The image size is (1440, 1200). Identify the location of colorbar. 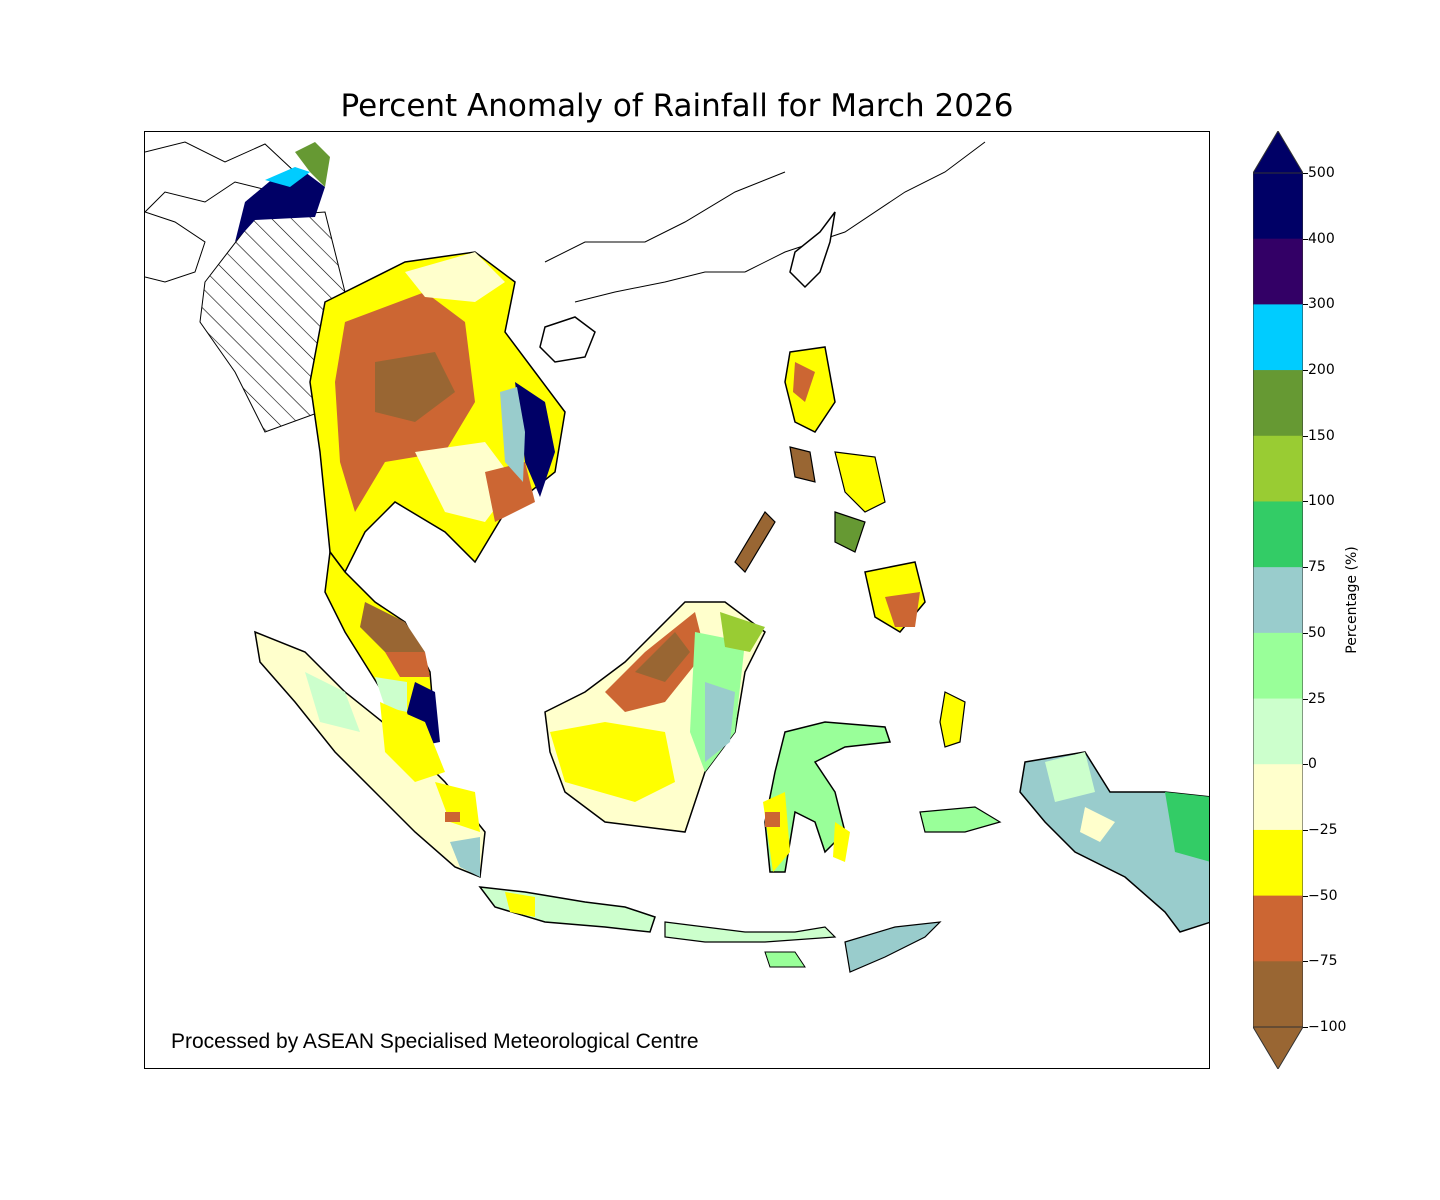
(1278, 600).